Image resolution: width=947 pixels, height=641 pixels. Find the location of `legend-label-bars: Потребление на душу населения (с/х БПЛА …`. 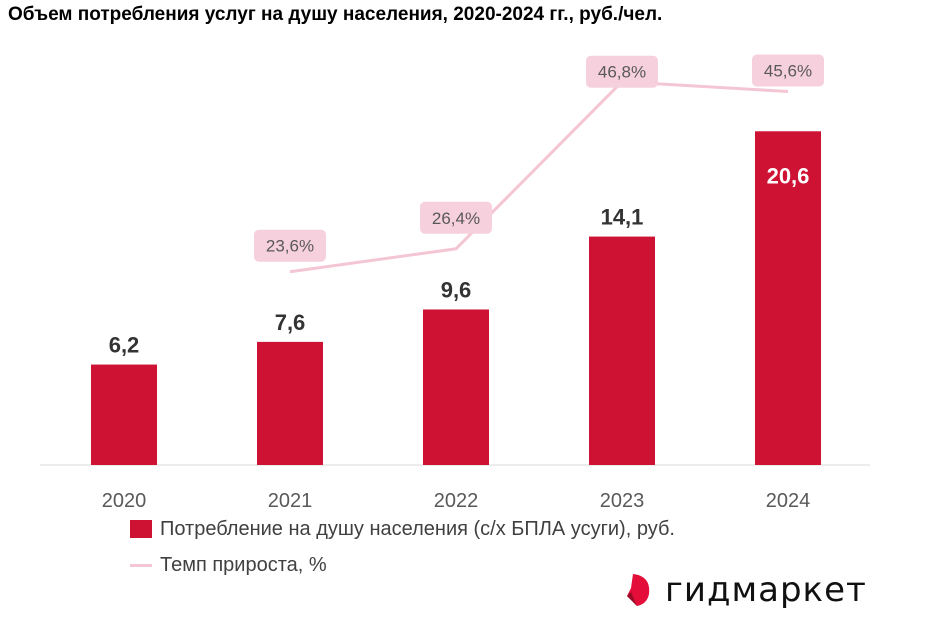

legend-label-bars: Потребление на душу населения (с/х БПЛА … is located at coordinates (417, 529).